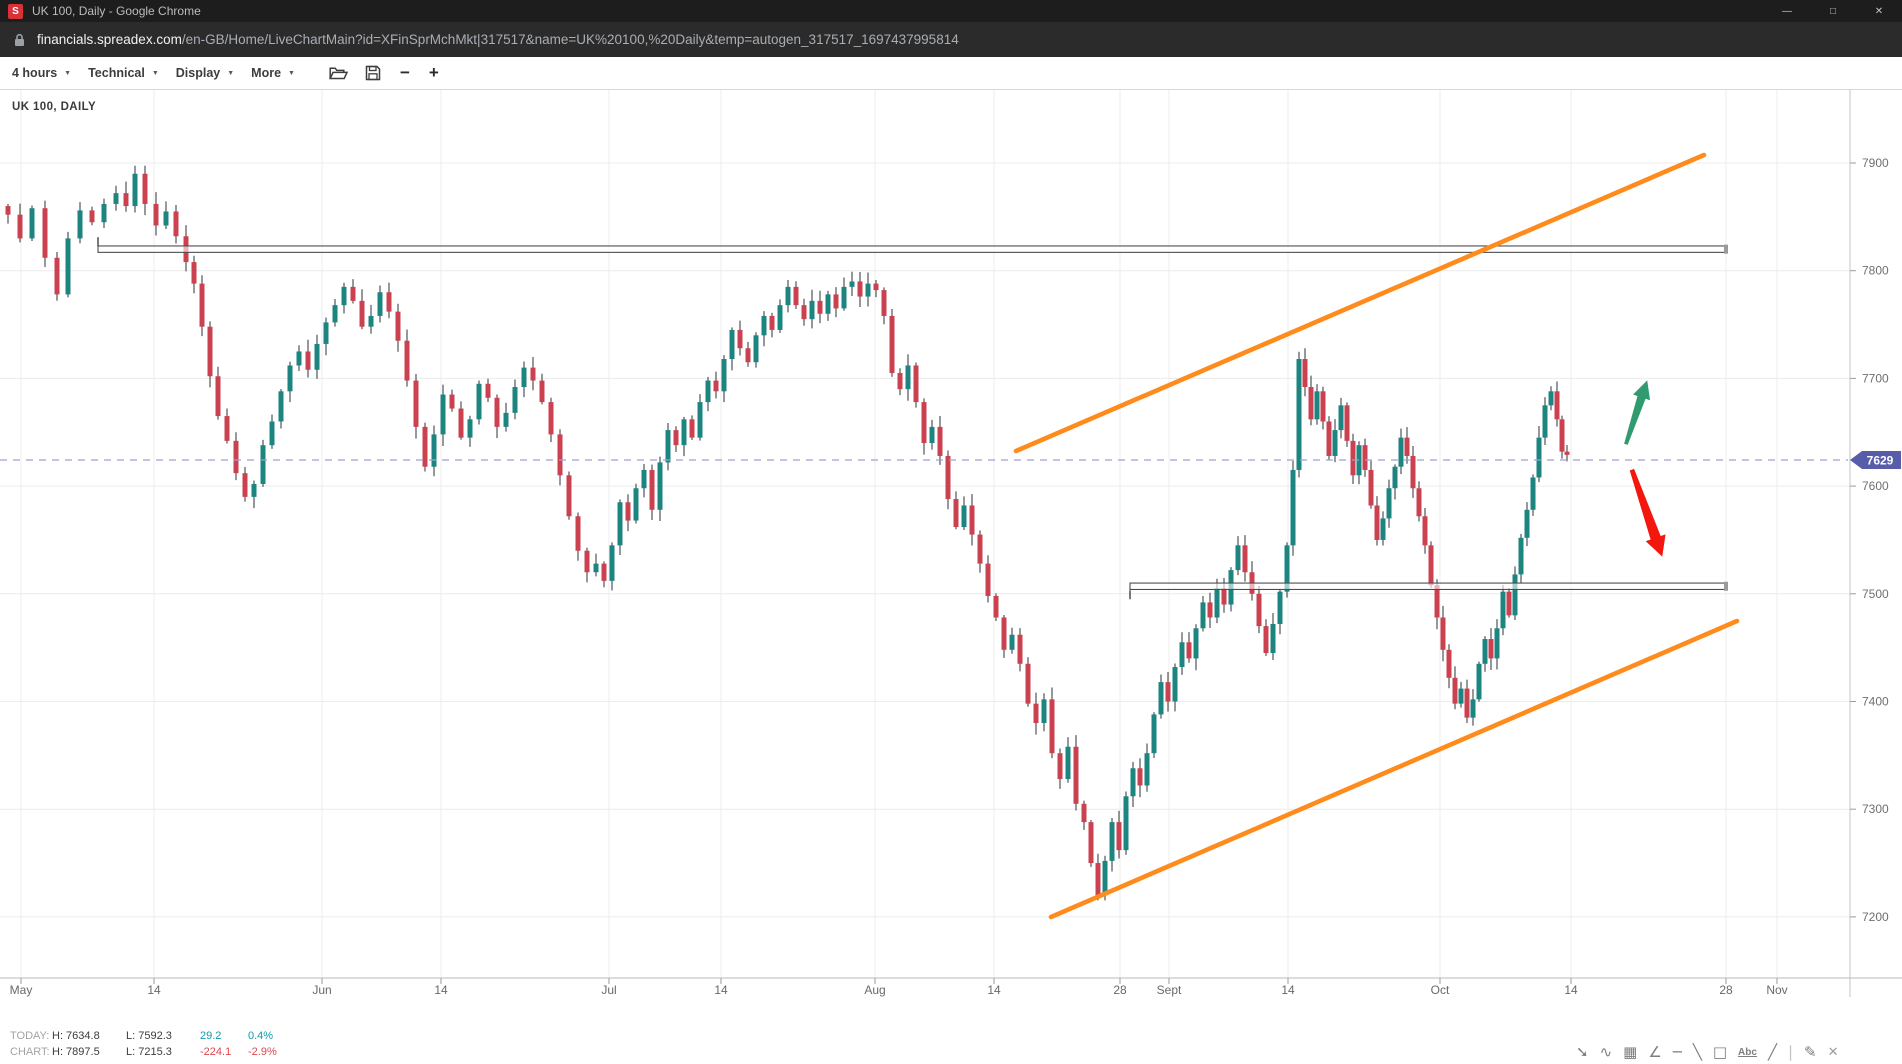 This screenshot has height=1064, width=1902. What do you see at coordinates (1747, 1052) in the screenshot?
I see `text-label-icon: Abc` at bounding box center [1747, 1052].